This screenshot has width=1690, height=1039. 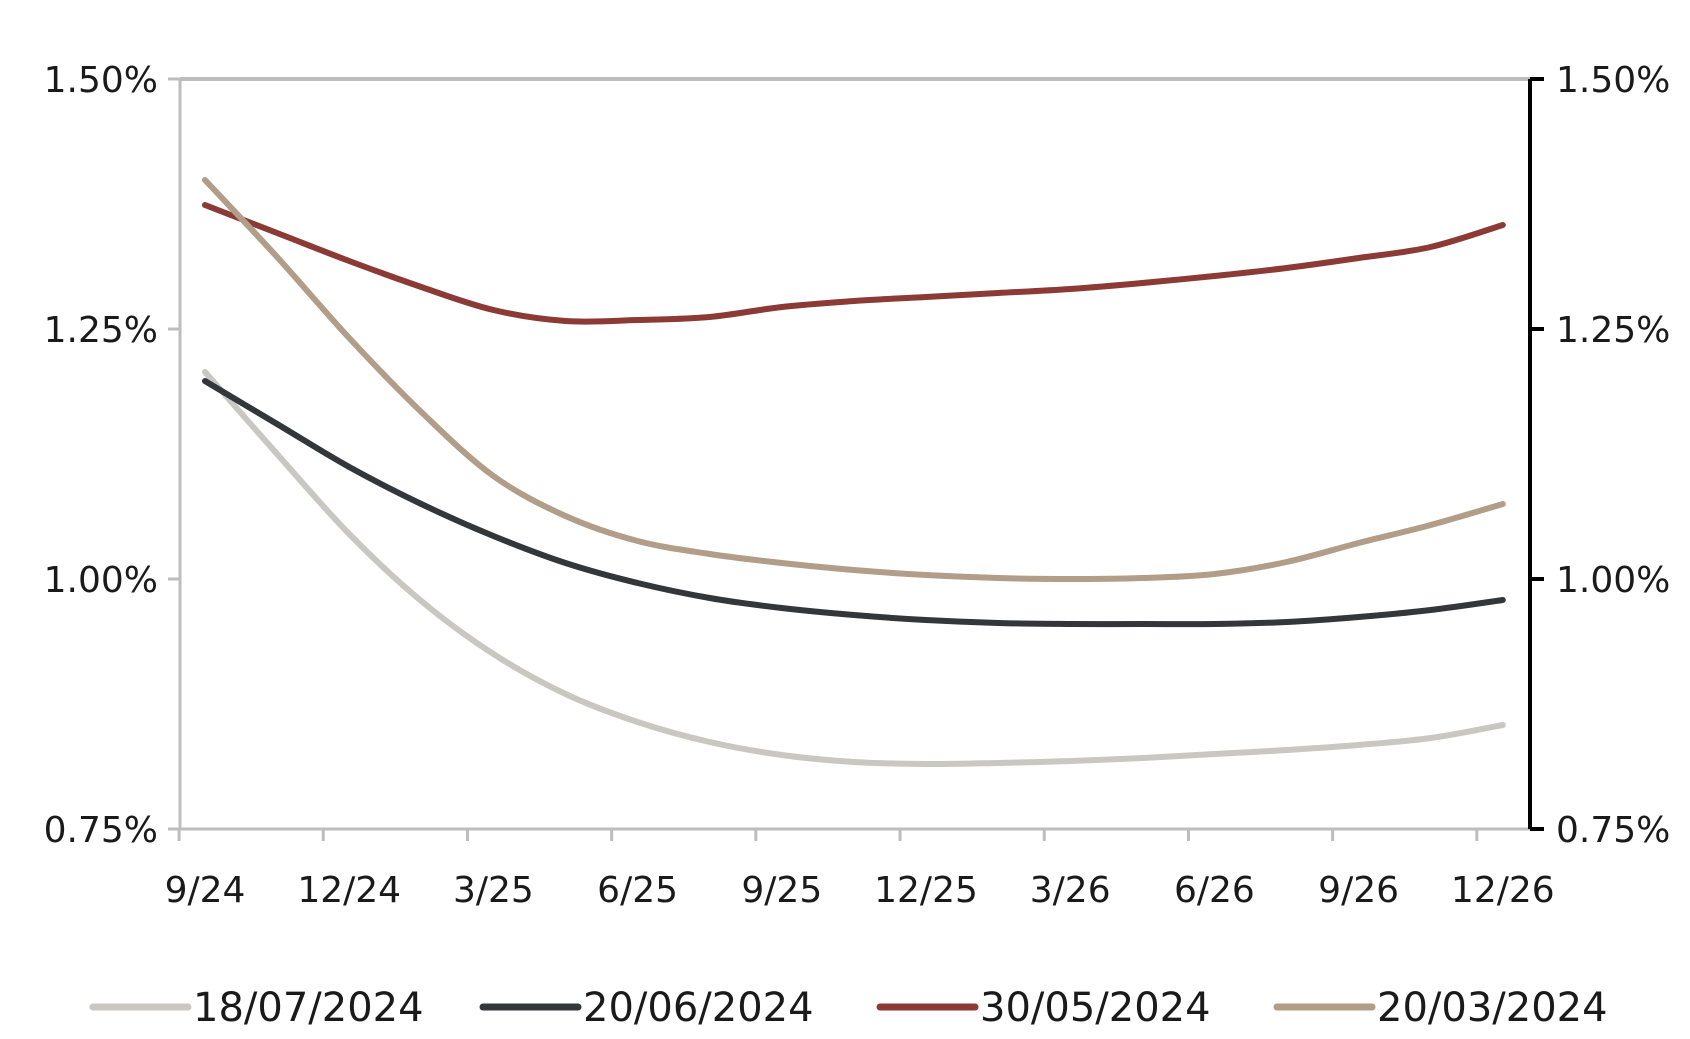 I want to click on left-y-tick-label: 0.75%, so click(x=101, y=830).